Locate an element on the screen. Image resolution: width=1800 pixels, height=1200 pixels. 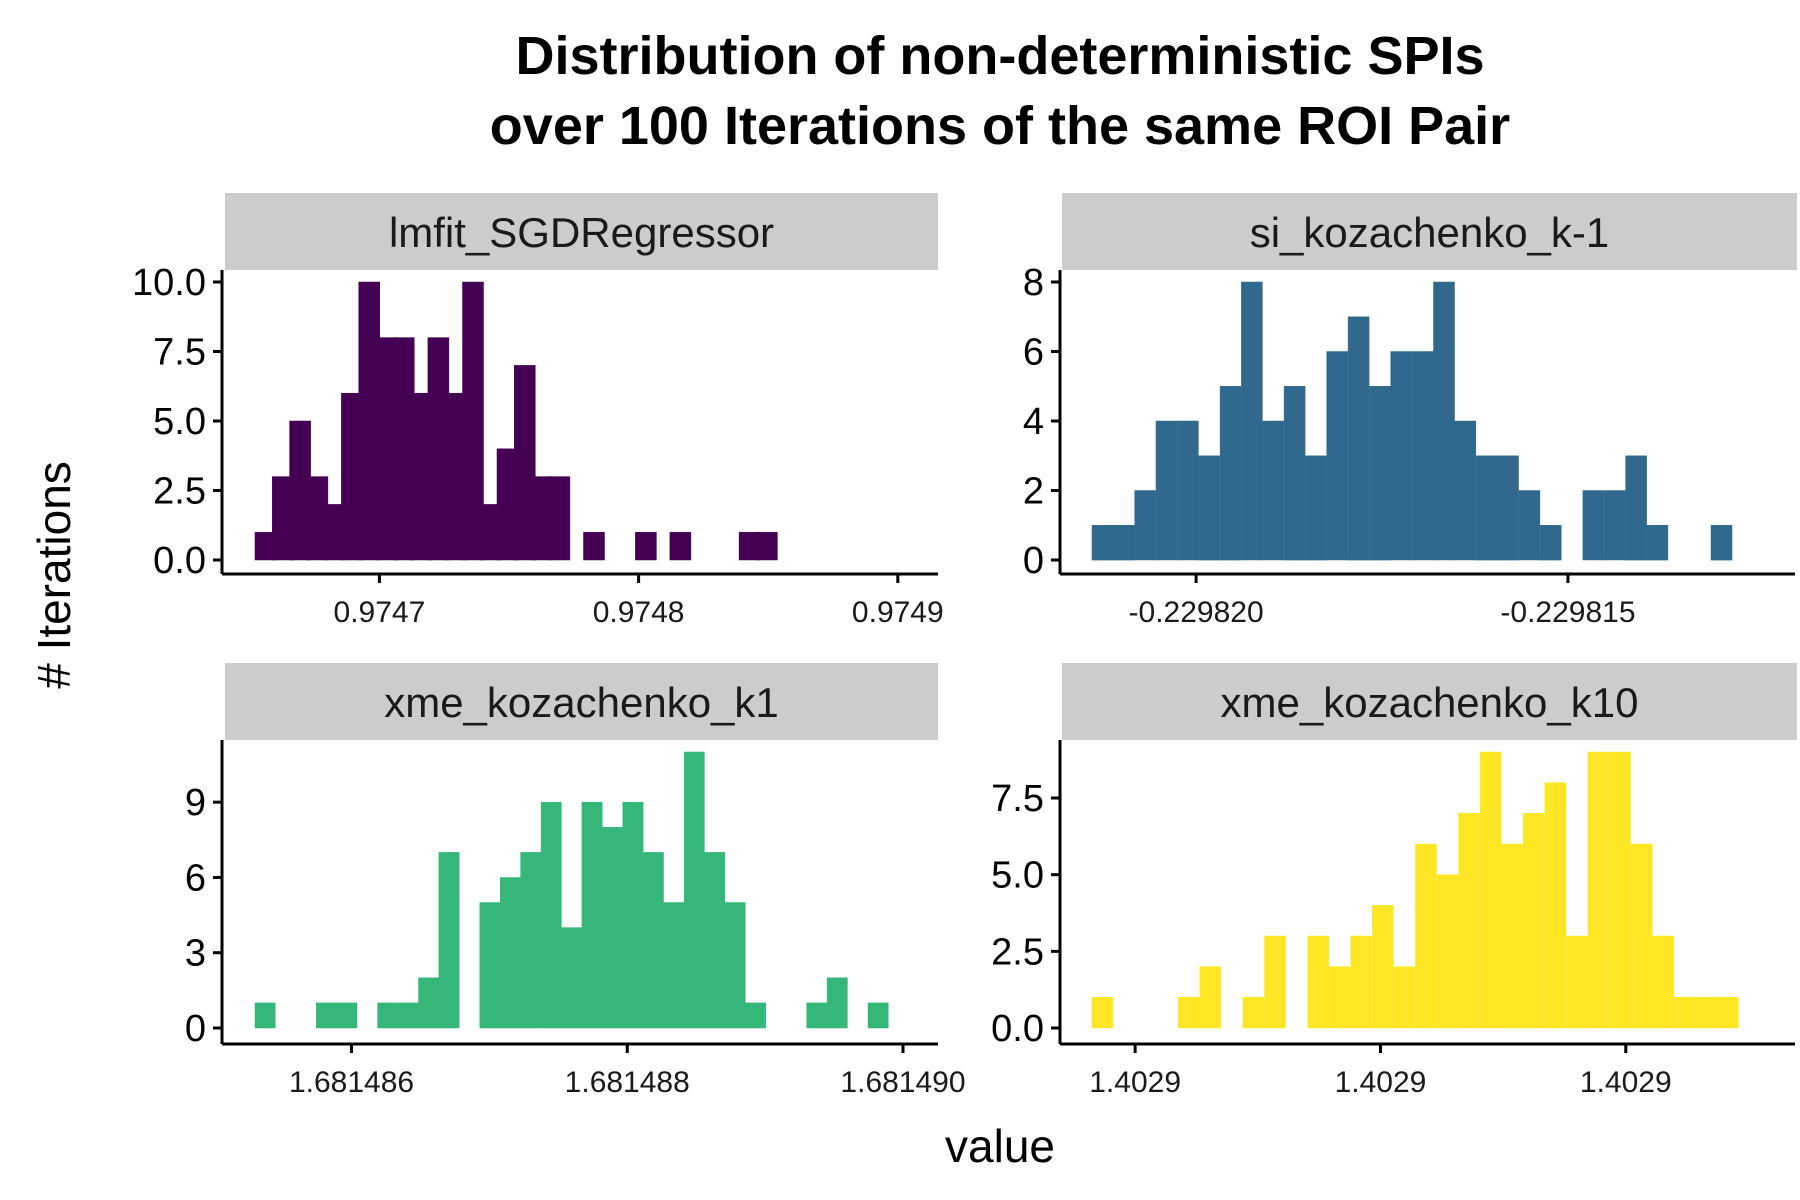
x-axis-label: value is located at coordinates (1000, 1146).